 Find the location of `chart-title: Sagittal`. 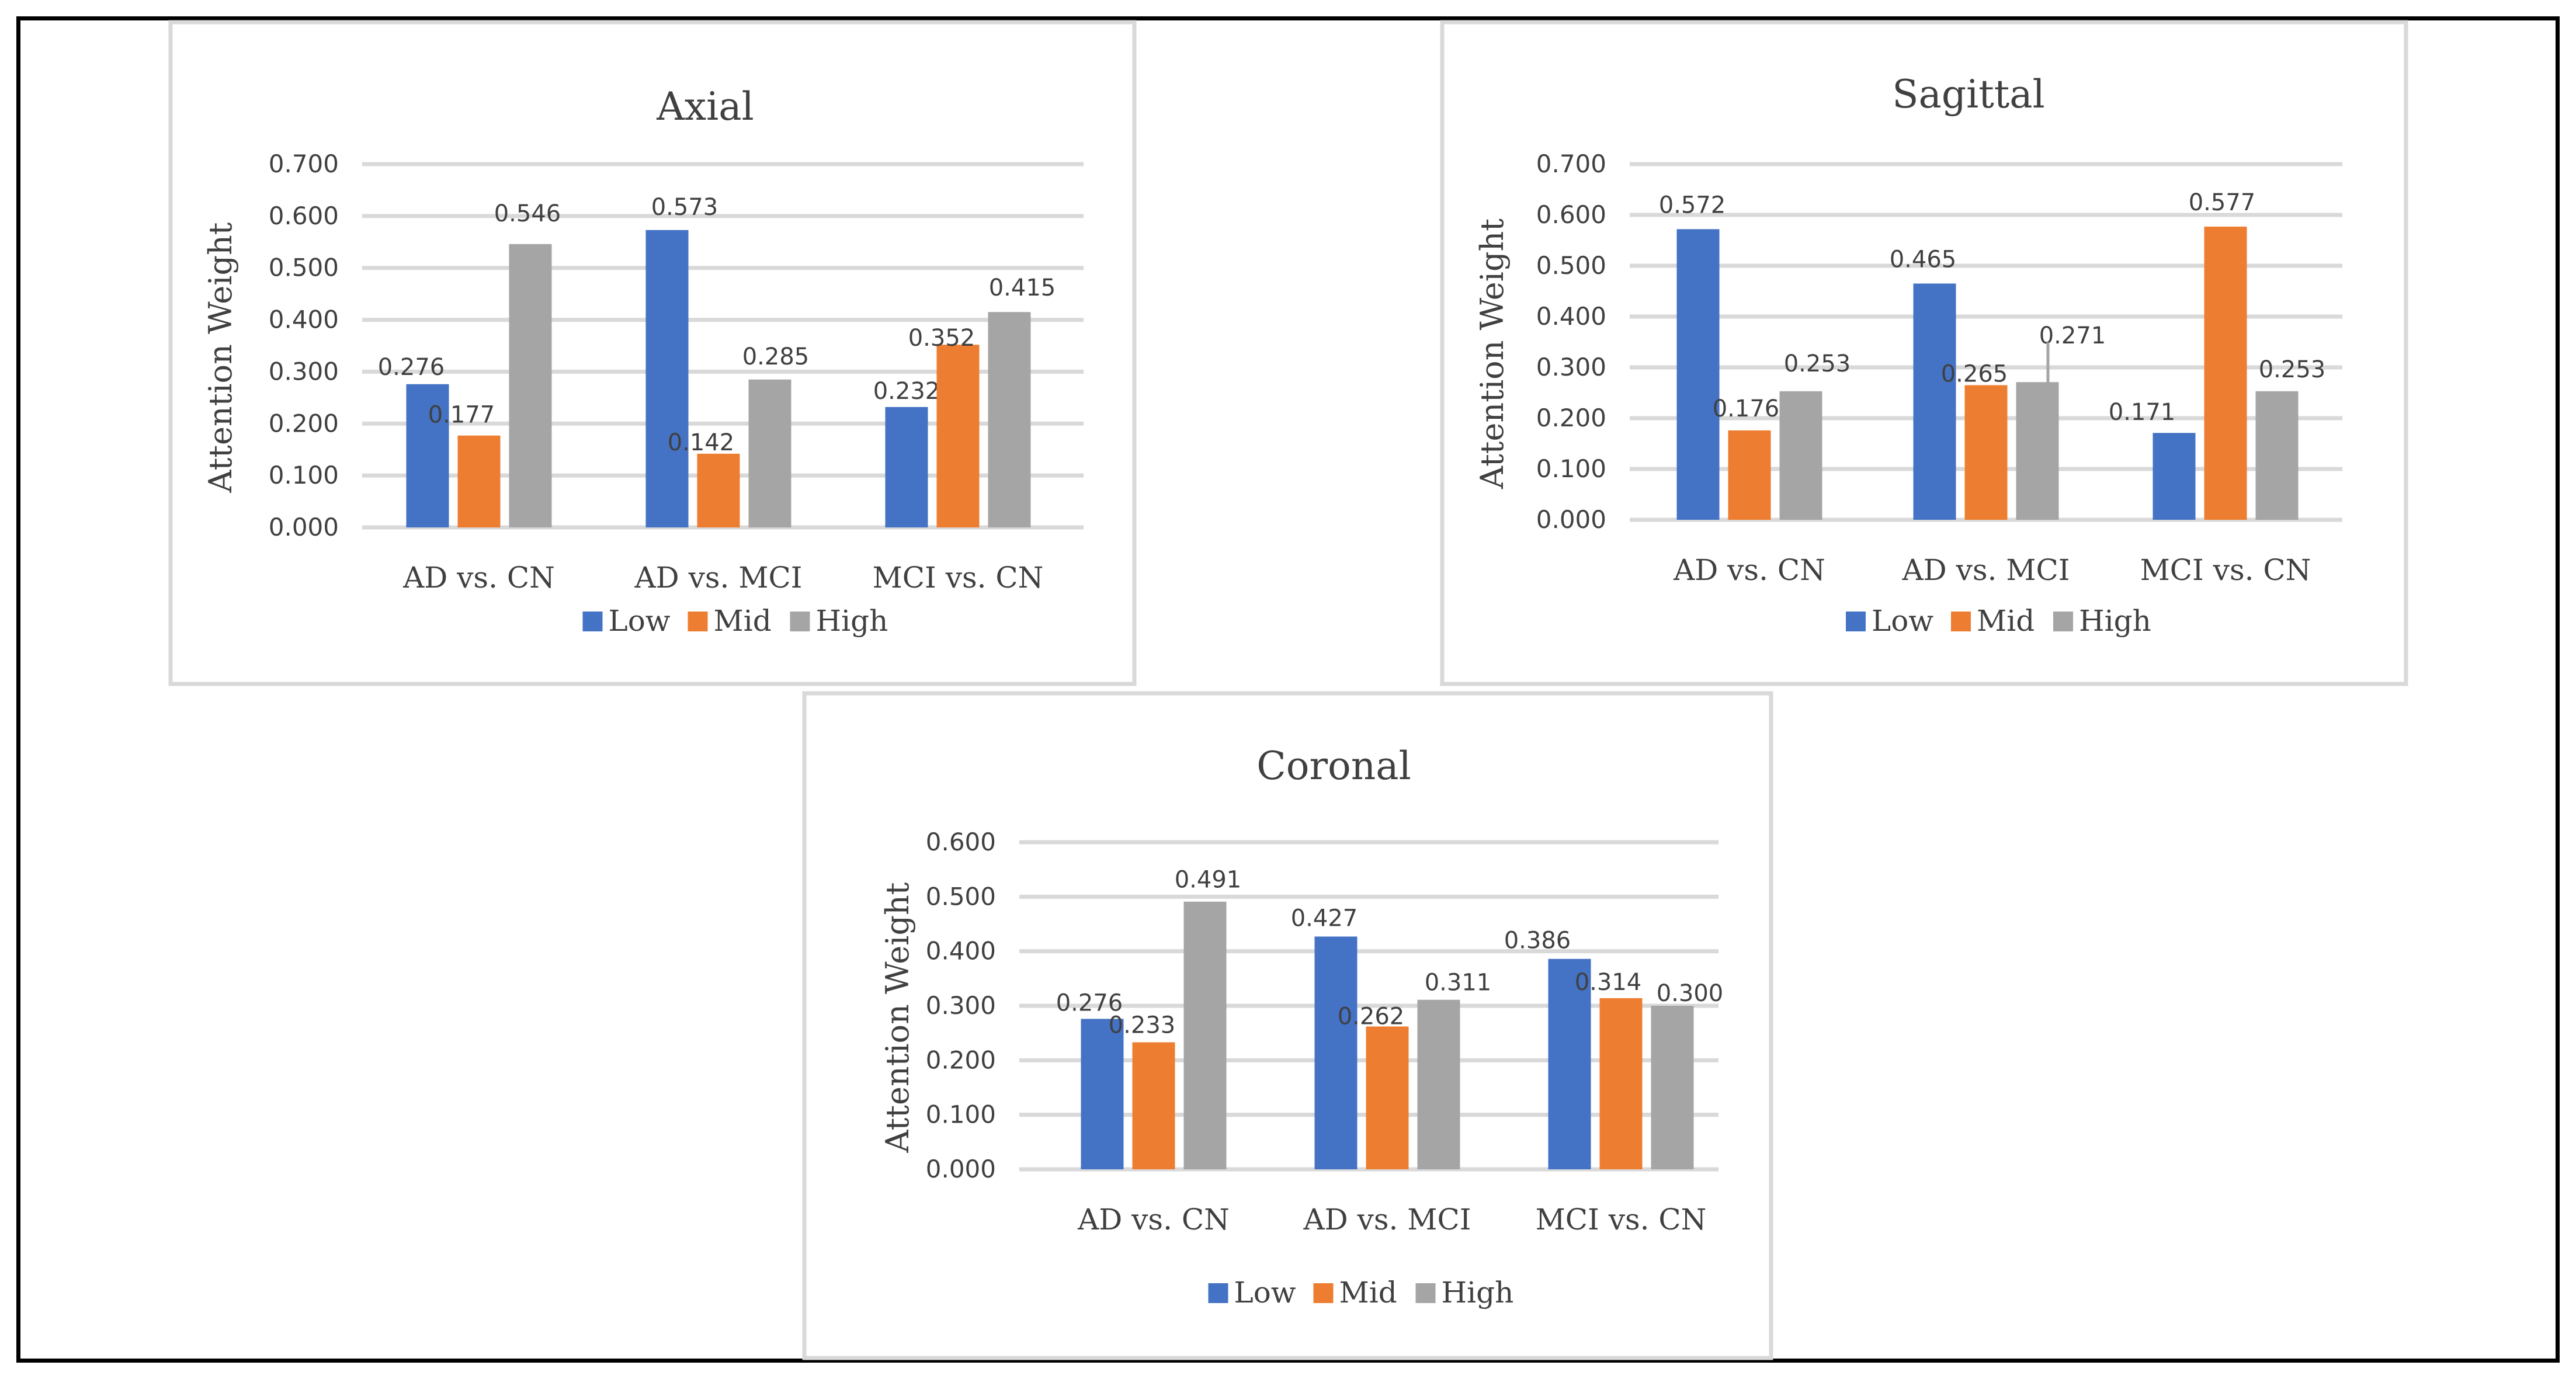

chart-title: Sagittal is located at coordinates (1968, 95).